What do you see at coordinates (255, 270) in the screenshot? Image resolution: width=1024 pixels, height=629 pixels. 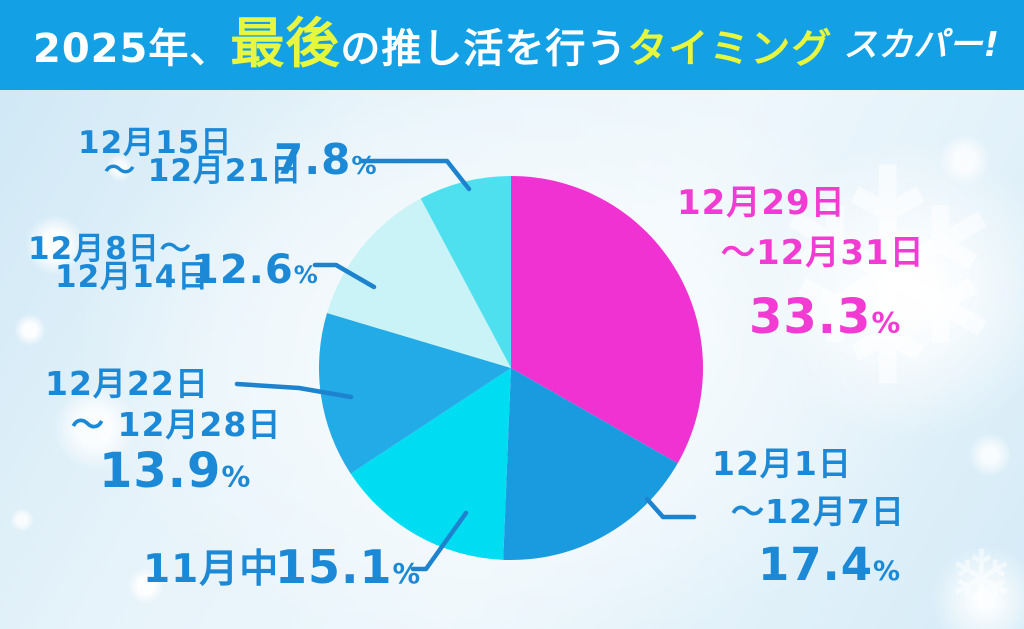 I see `callout-percent: 12.6%` at bounding box center [255, 270].